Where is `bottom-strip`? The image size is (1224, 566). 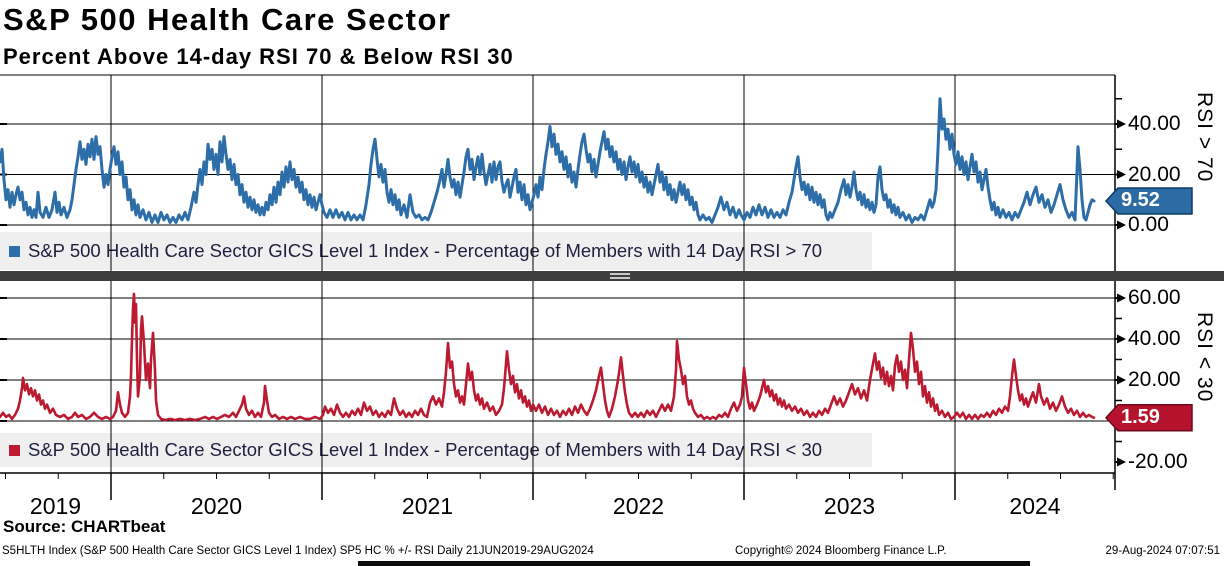 bottom-strip is located at coordinates (694, 563).